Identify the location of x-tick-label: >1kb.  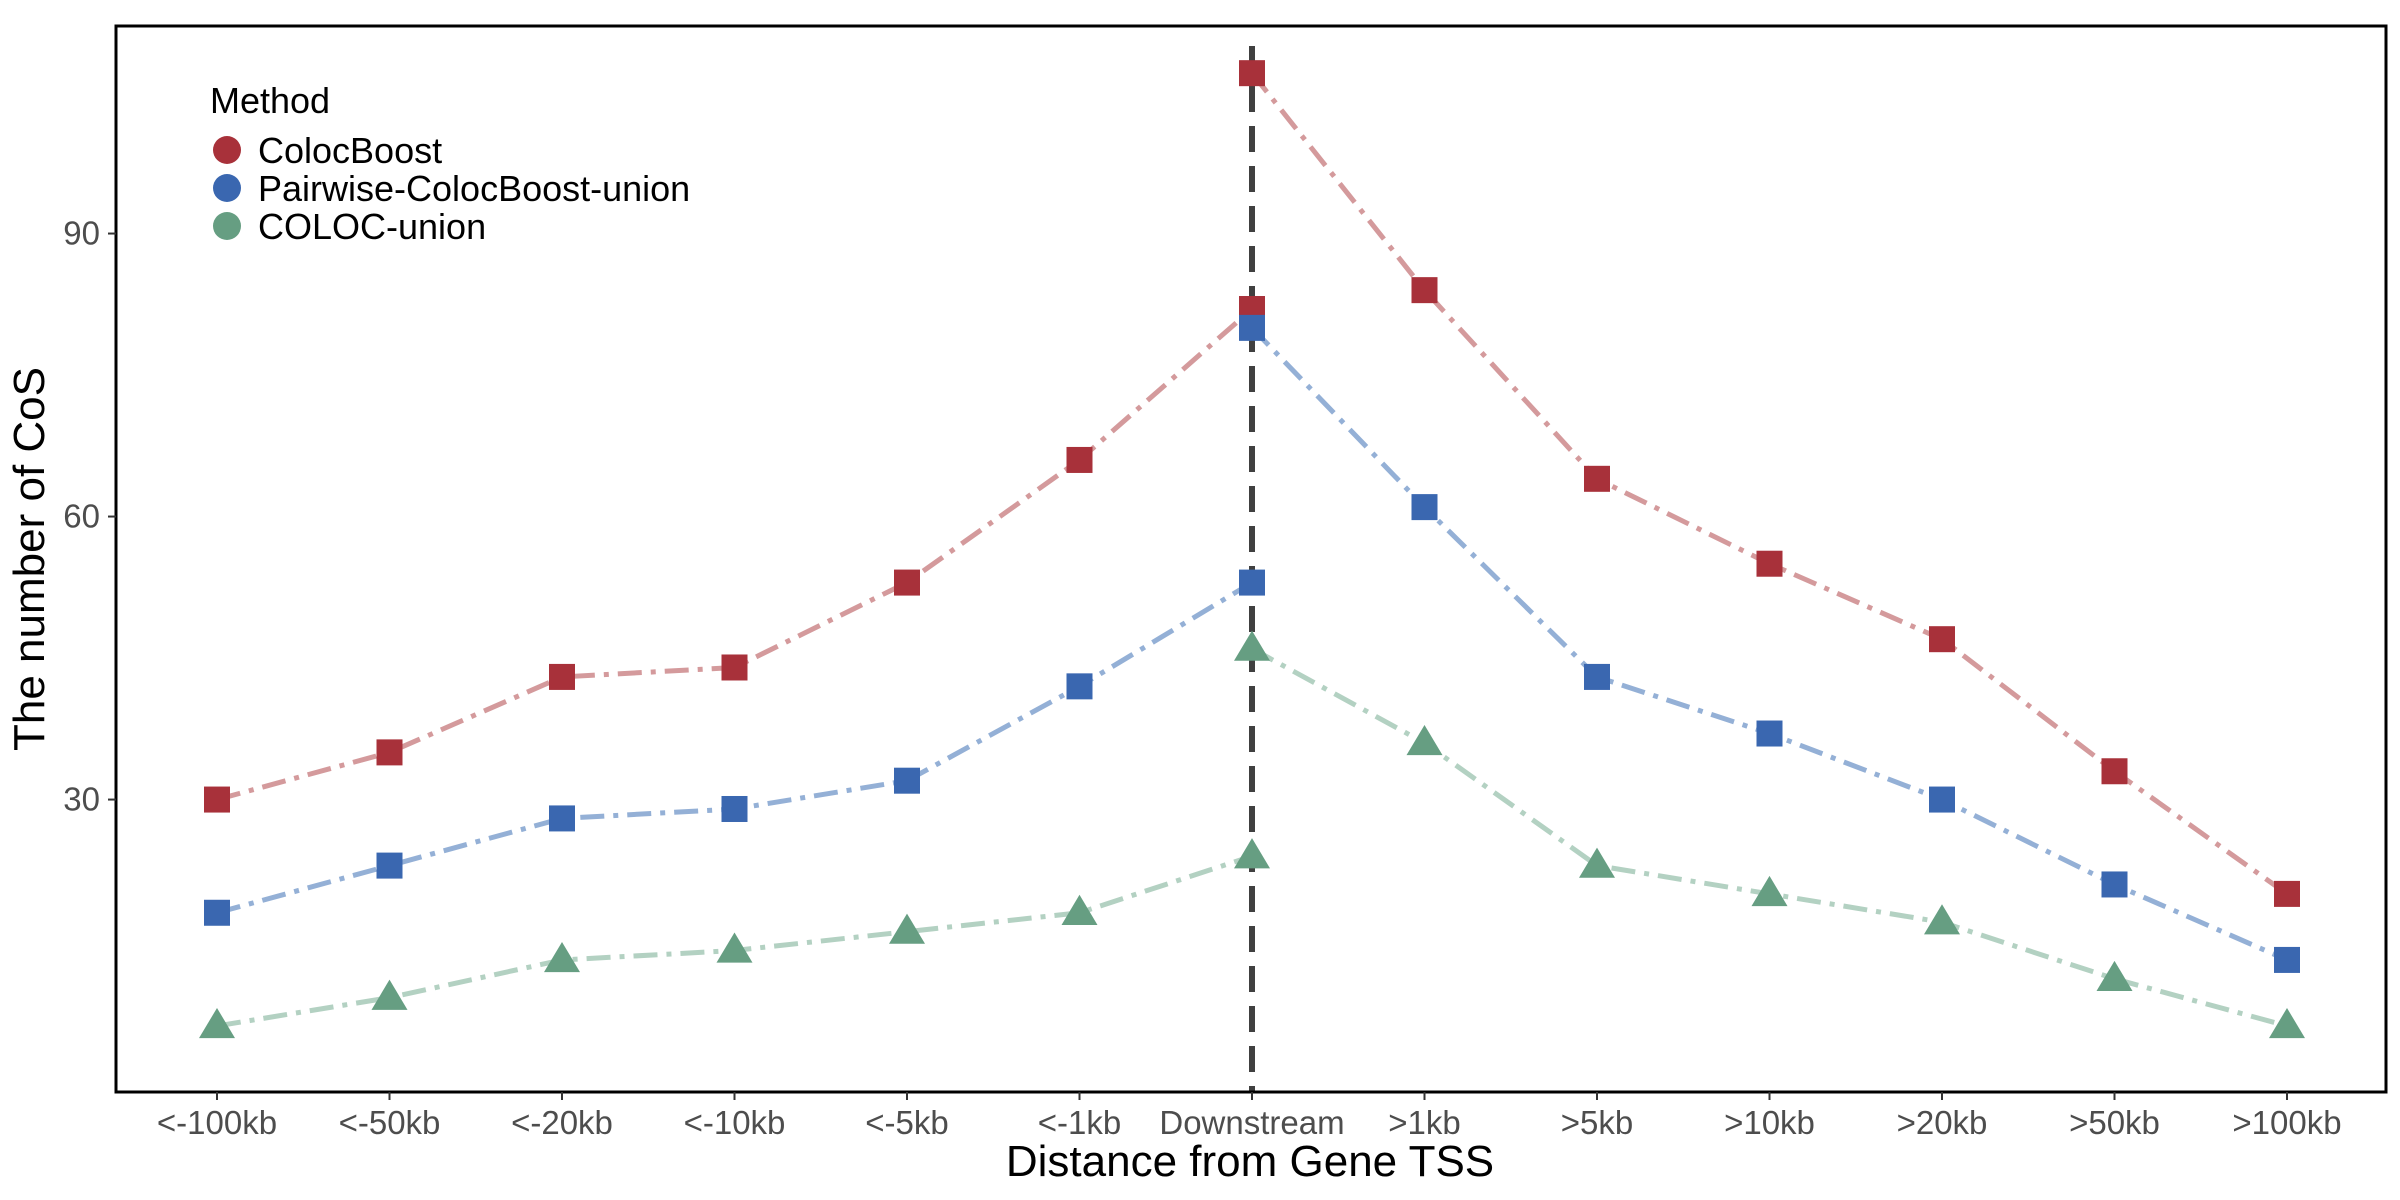
(1424, 1122).